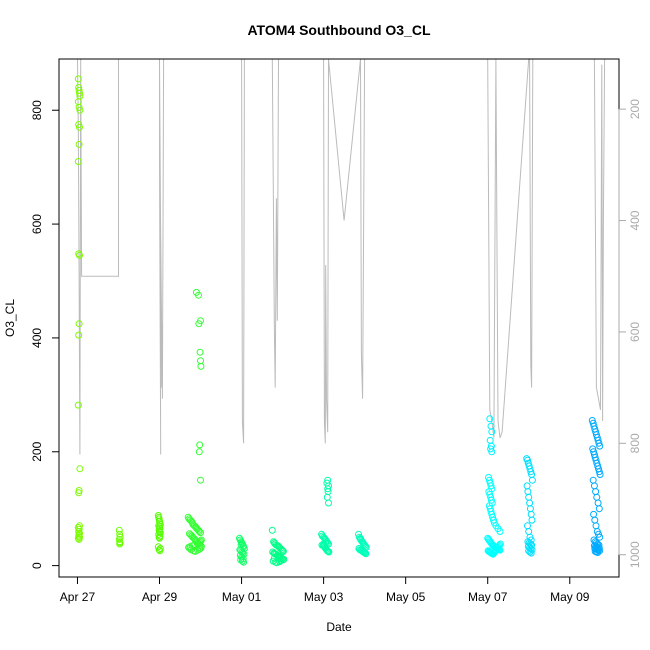  I want to click on right-y-tick-label: 800, so click(635, 443).